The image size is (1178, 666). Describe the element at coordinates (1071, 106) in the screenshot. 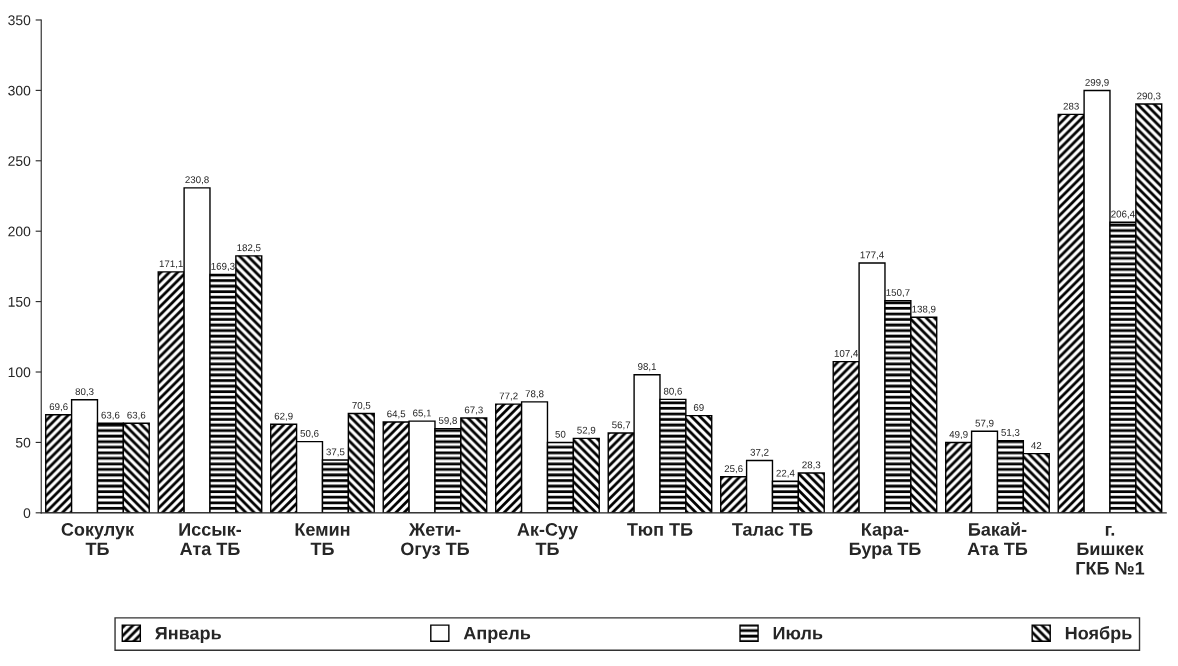

I see `data-label: 283` at that location.